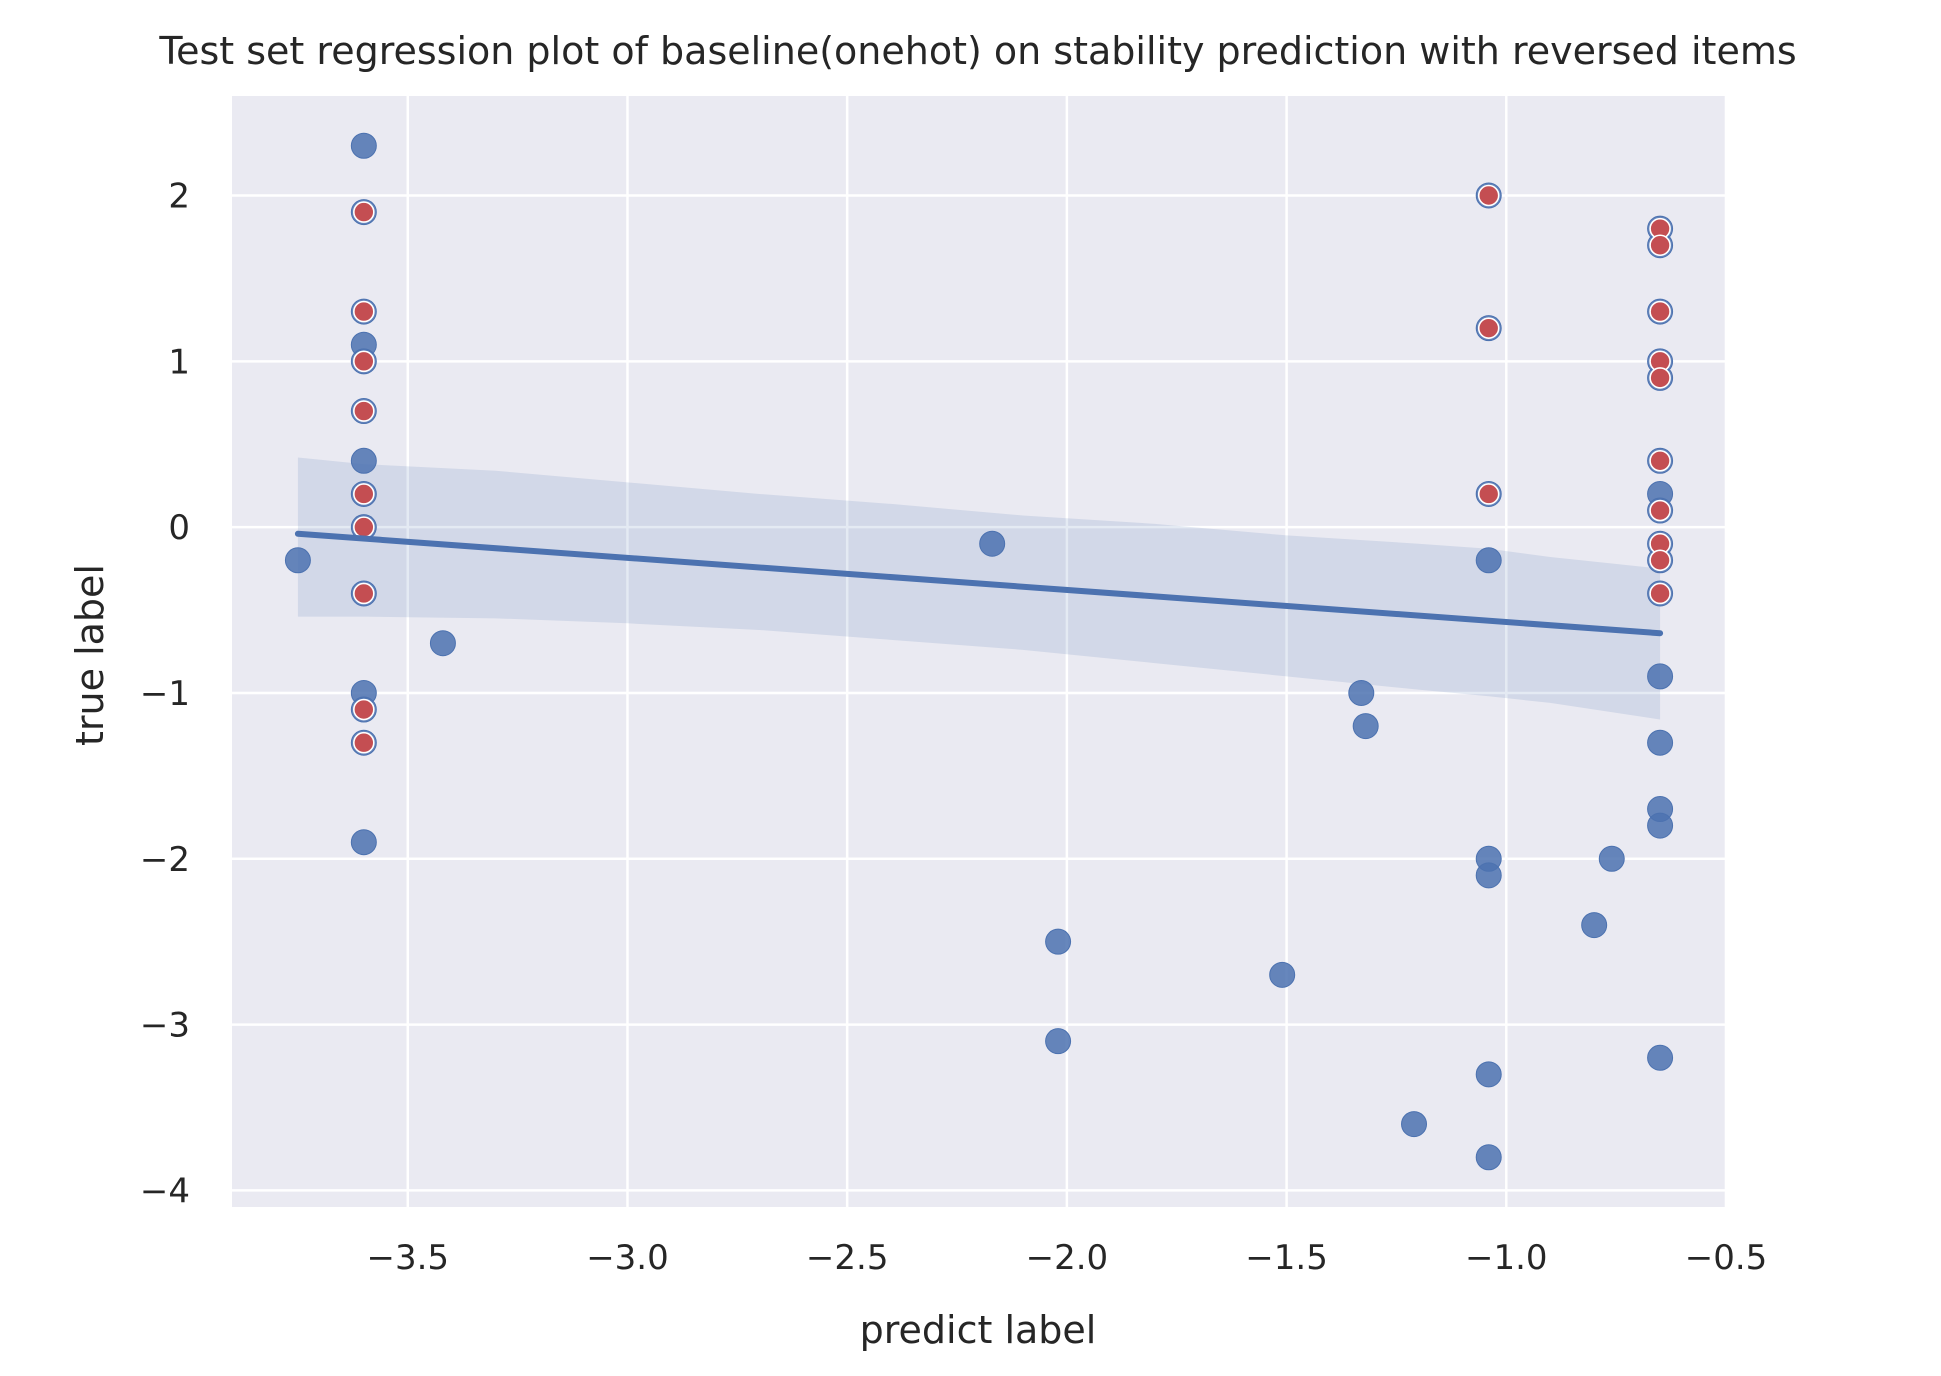 The height and width of the screenshot is (1376, 1941). I want to click on x-tick-label: −1.0, so click(1506, 1258).